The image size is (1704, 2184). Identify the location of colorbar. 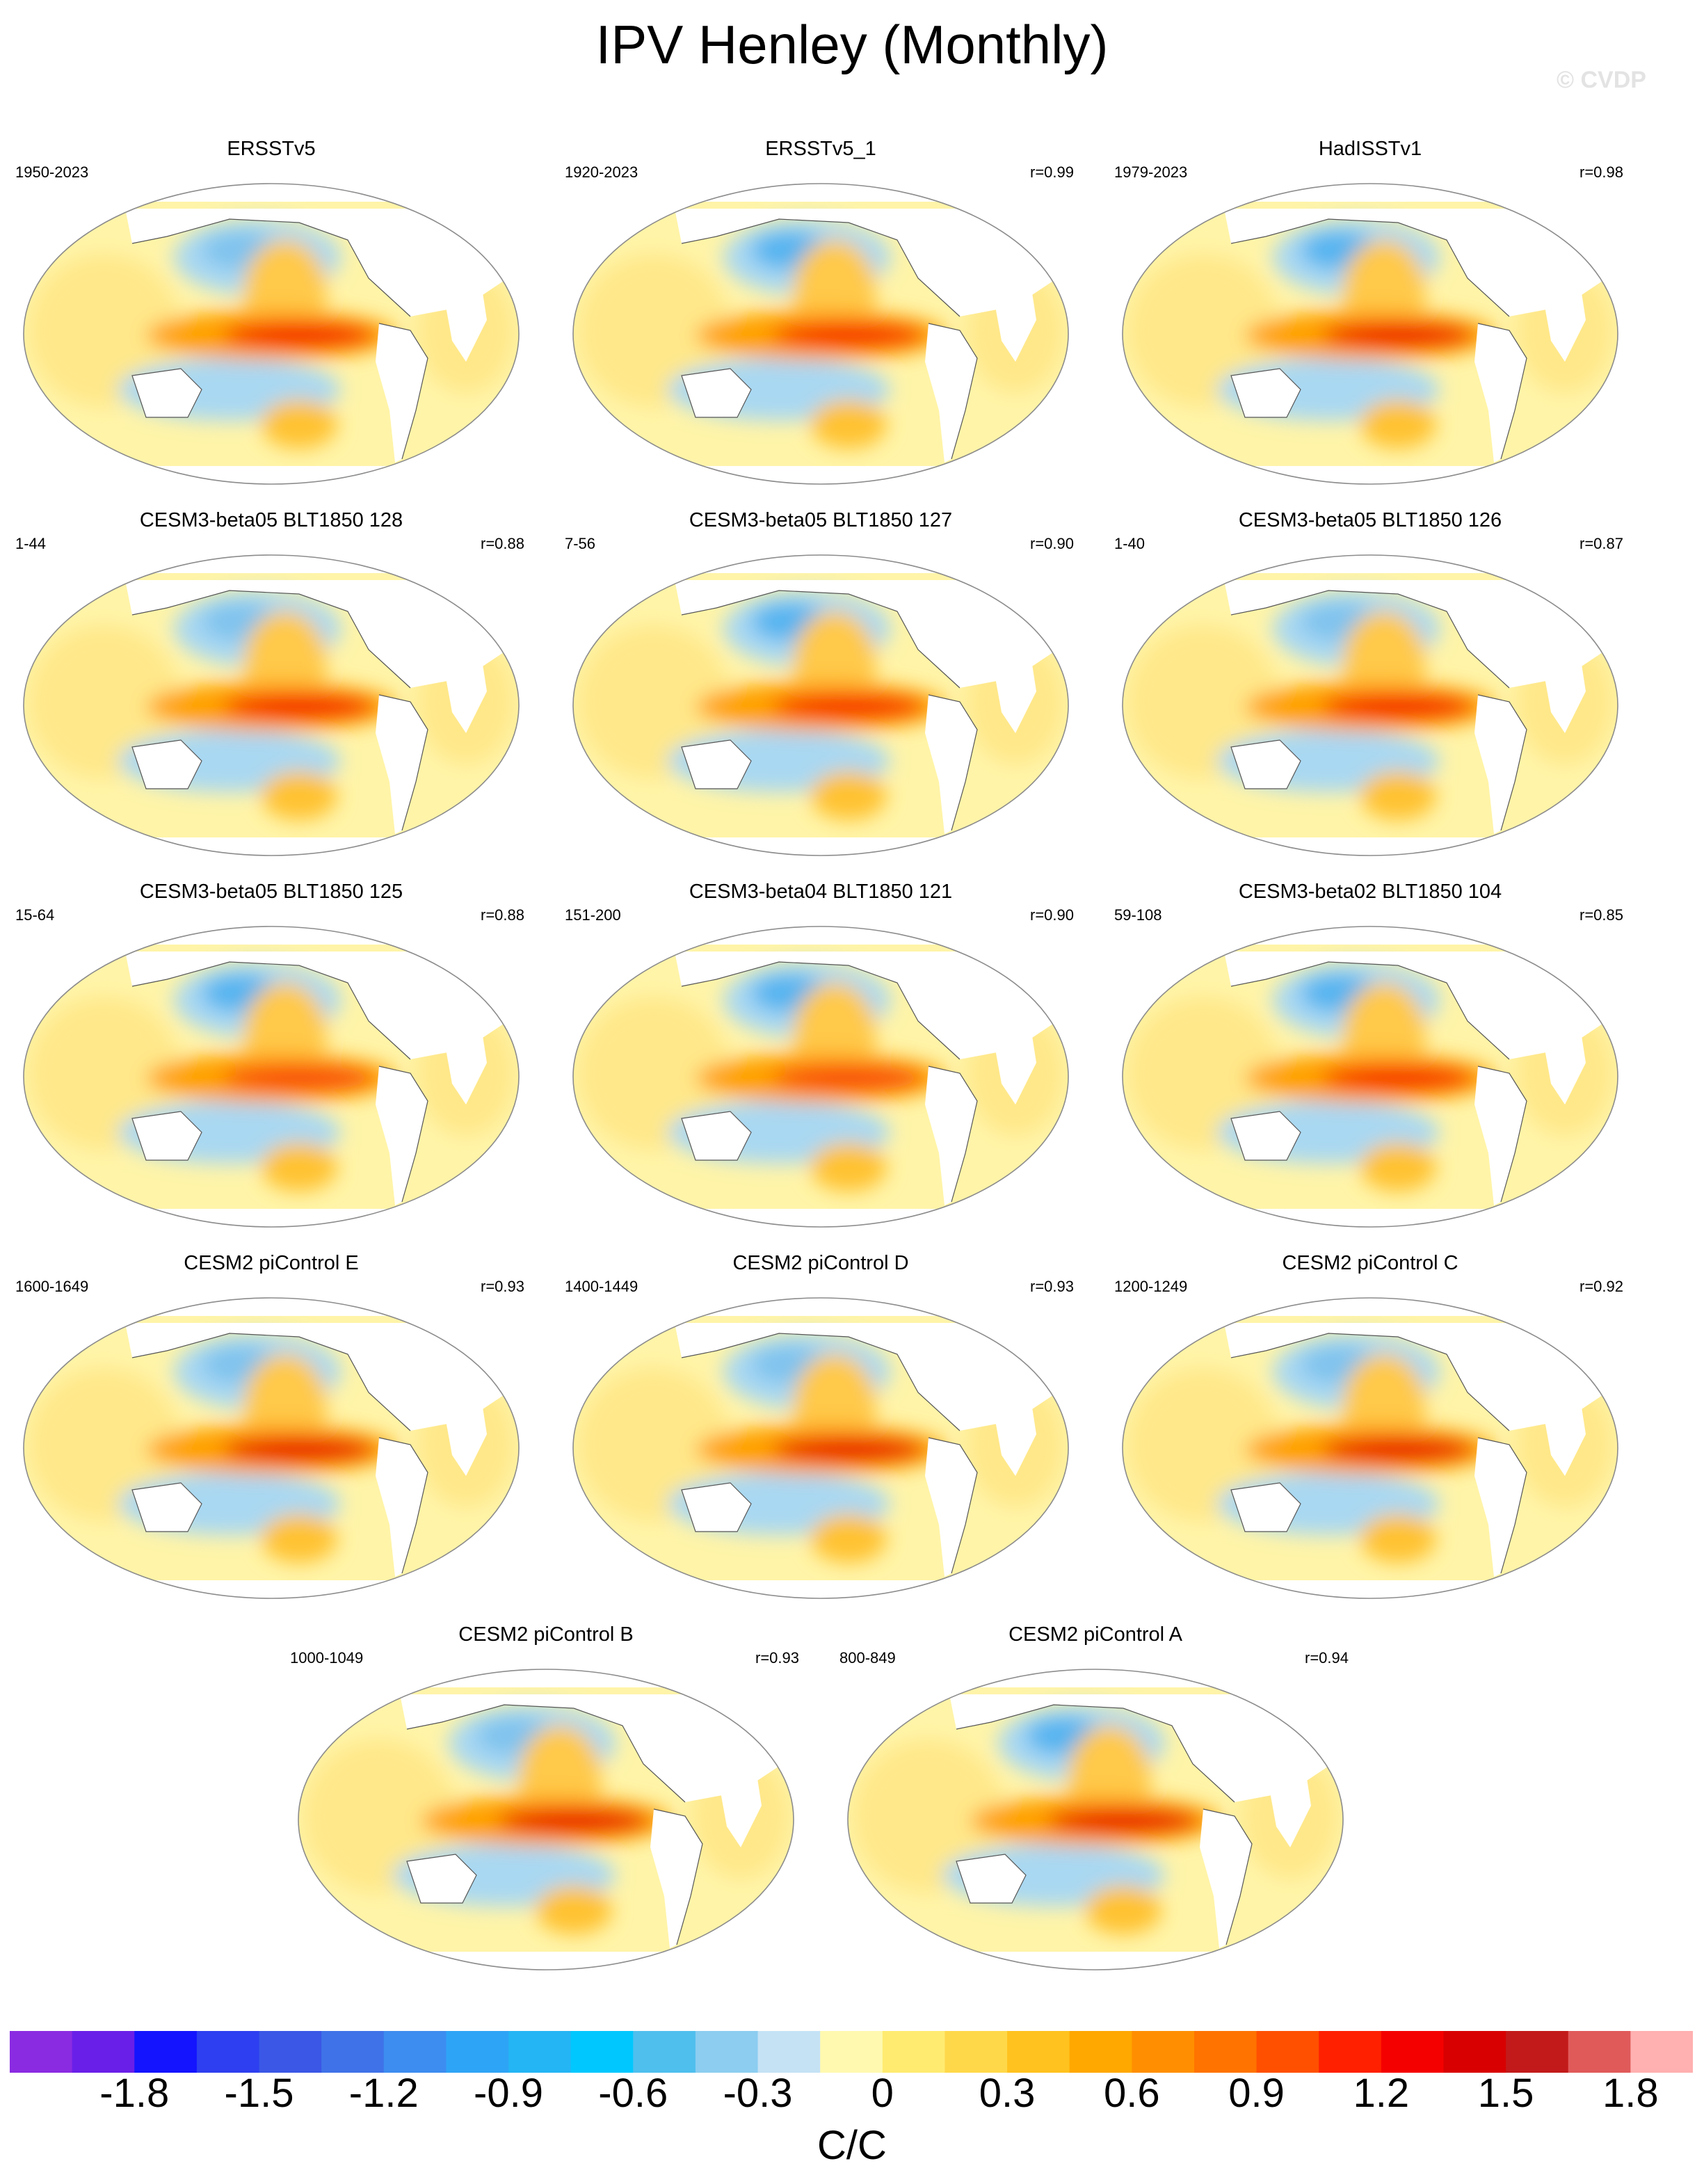
(851, 2052).